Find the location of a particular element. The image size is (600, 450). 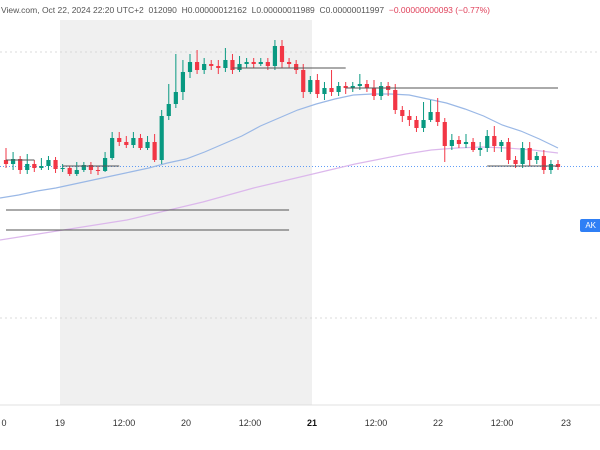

x-tick-label: 19 is located at coordinates (60, 423).